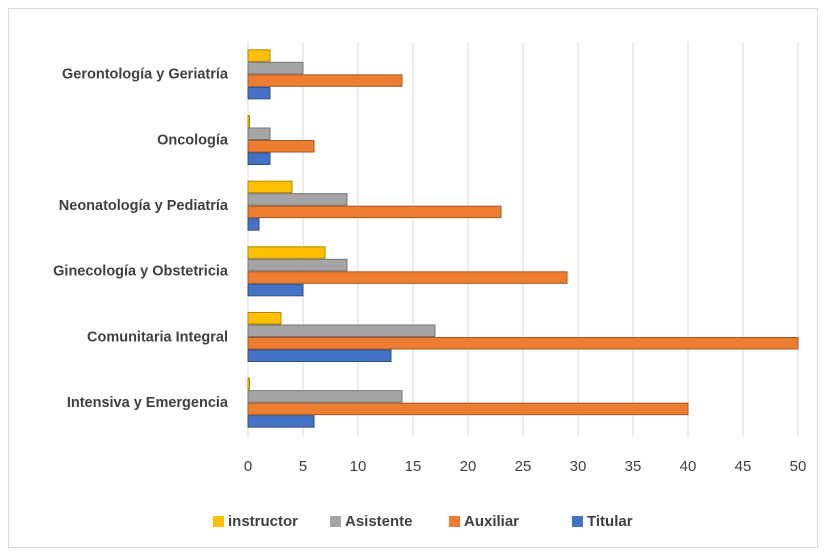 This screenshot has height=557, width=827. Describe the element at coordinates (157, 337) in the screenshot. I see `category-label: Comunitaria Integral` at that location.